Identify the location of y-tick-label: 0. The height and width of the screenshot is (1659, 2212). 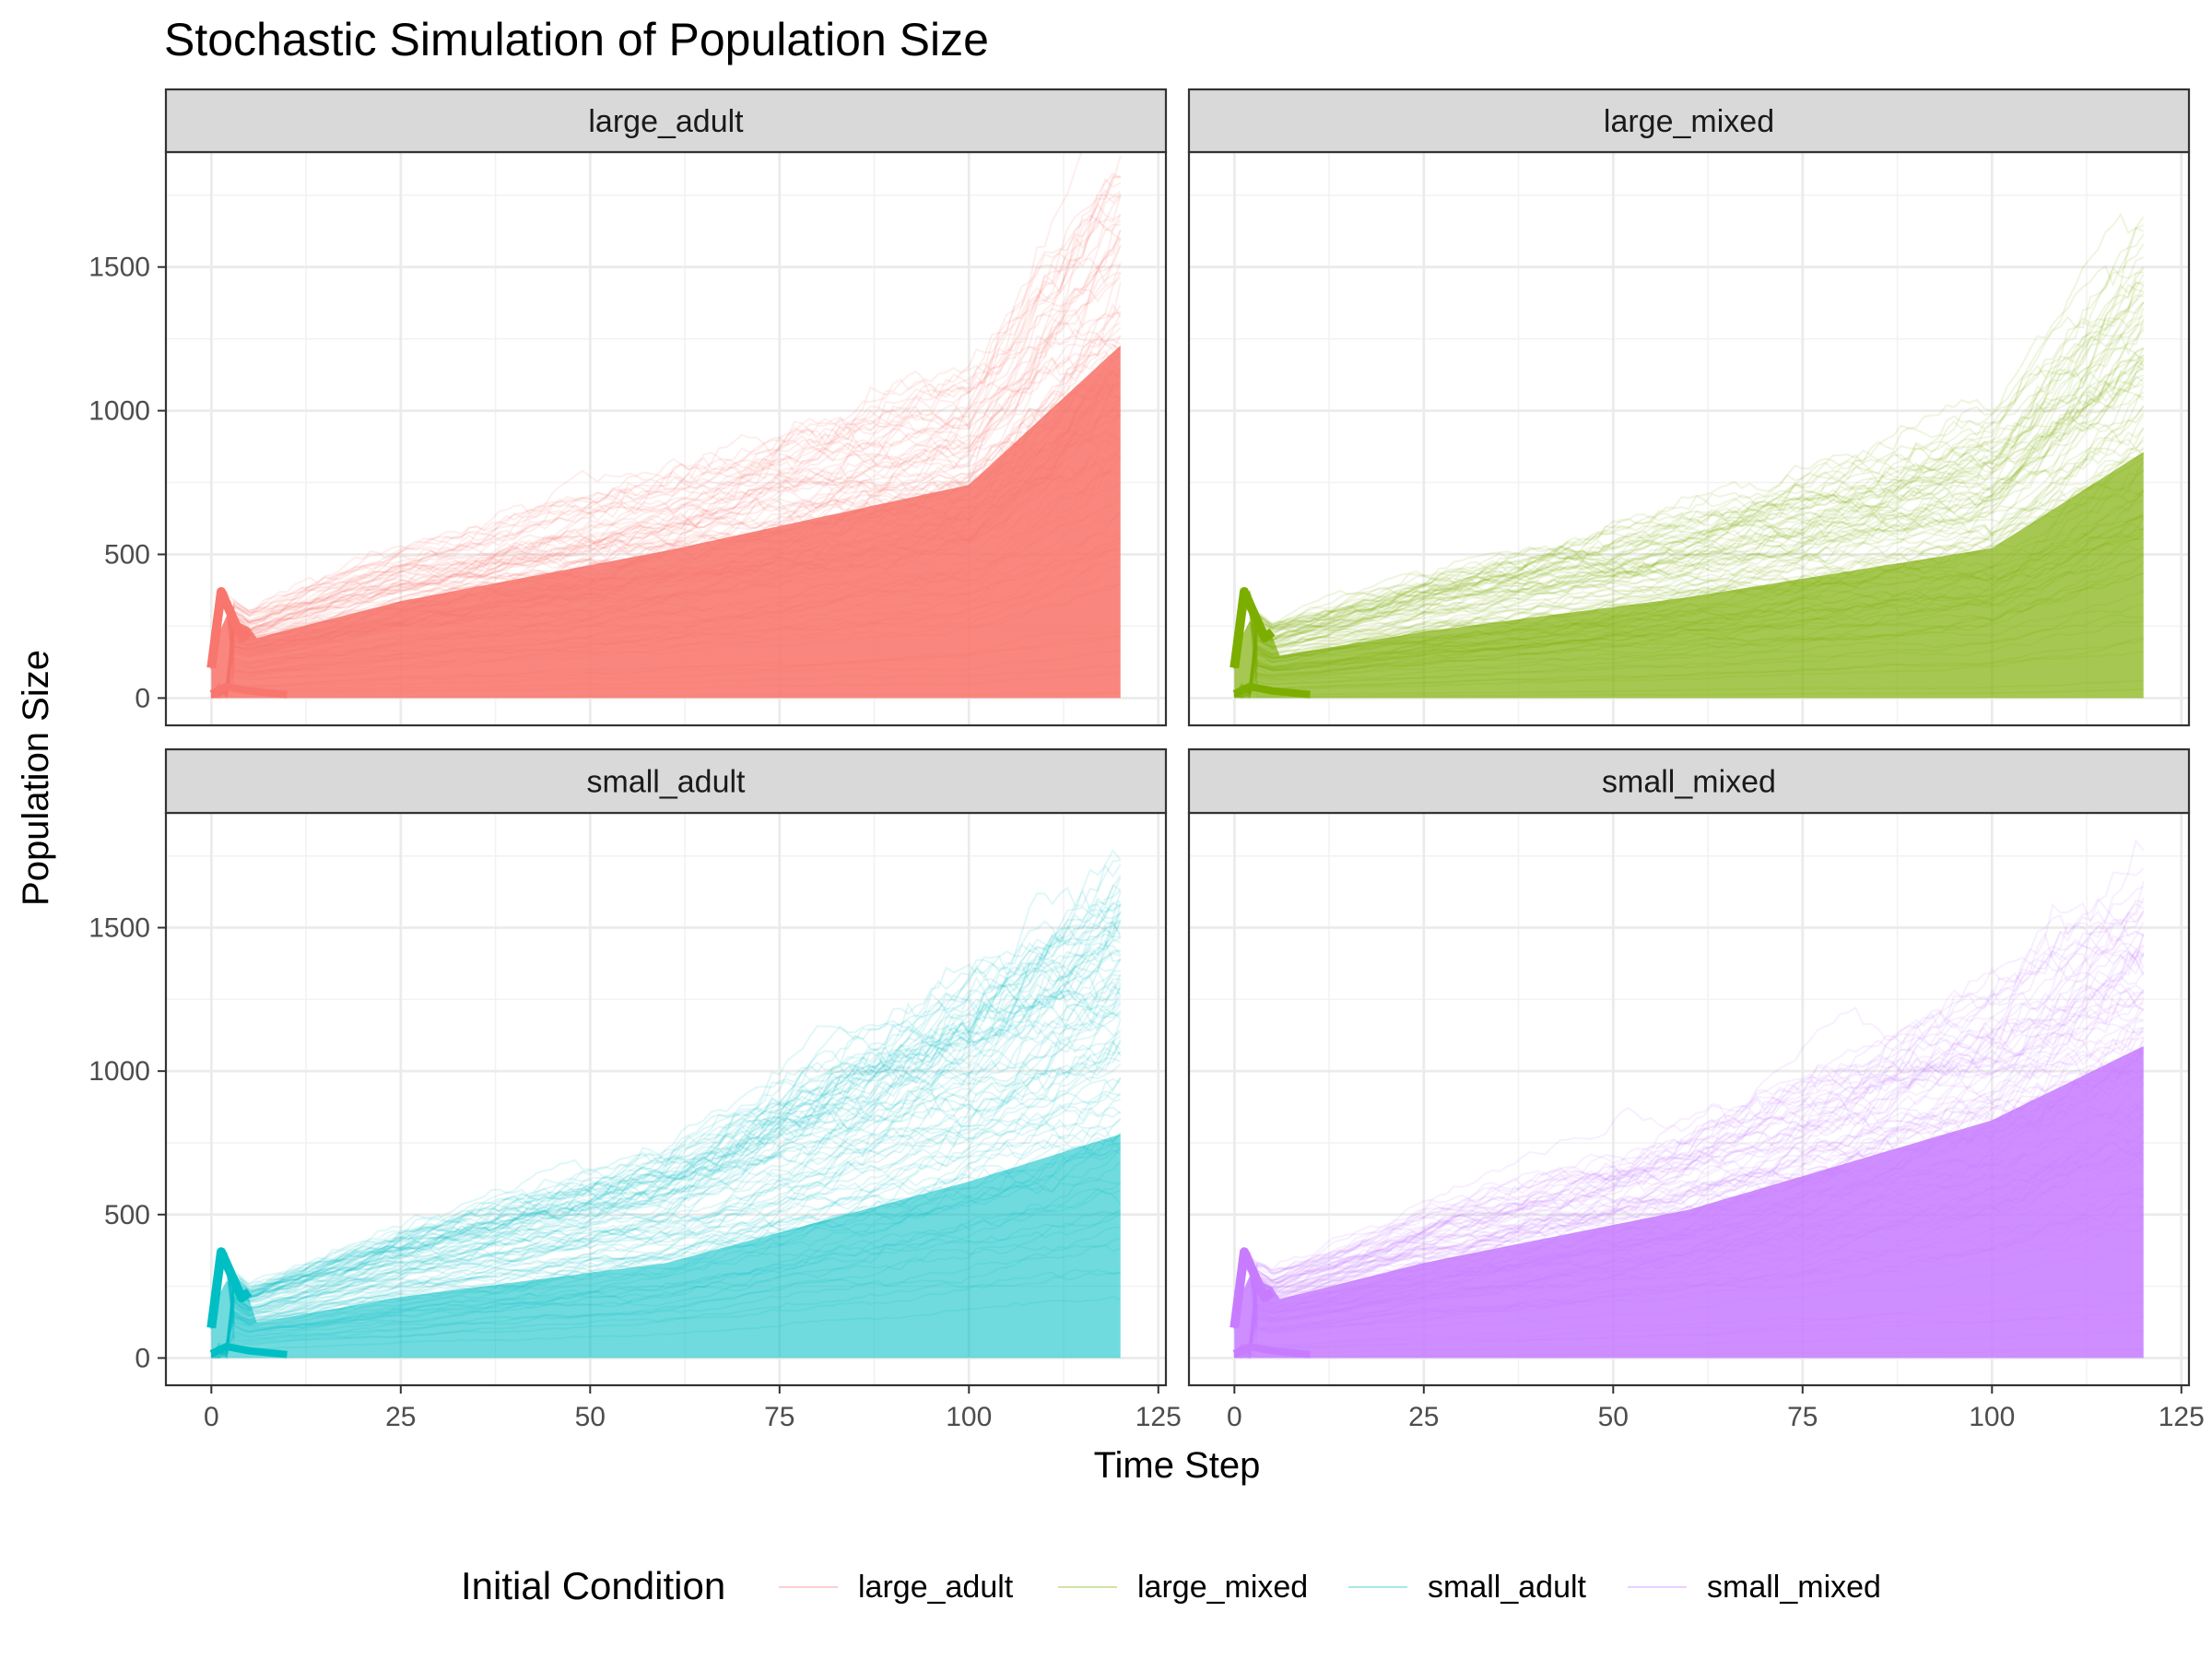
(142, 698).